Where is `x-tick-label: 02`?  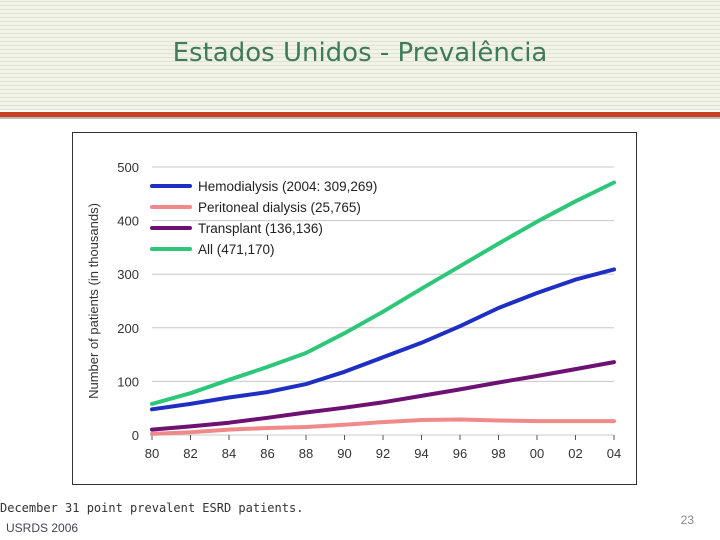
x-tick-label: 02 is located at coordinates (575, 453).